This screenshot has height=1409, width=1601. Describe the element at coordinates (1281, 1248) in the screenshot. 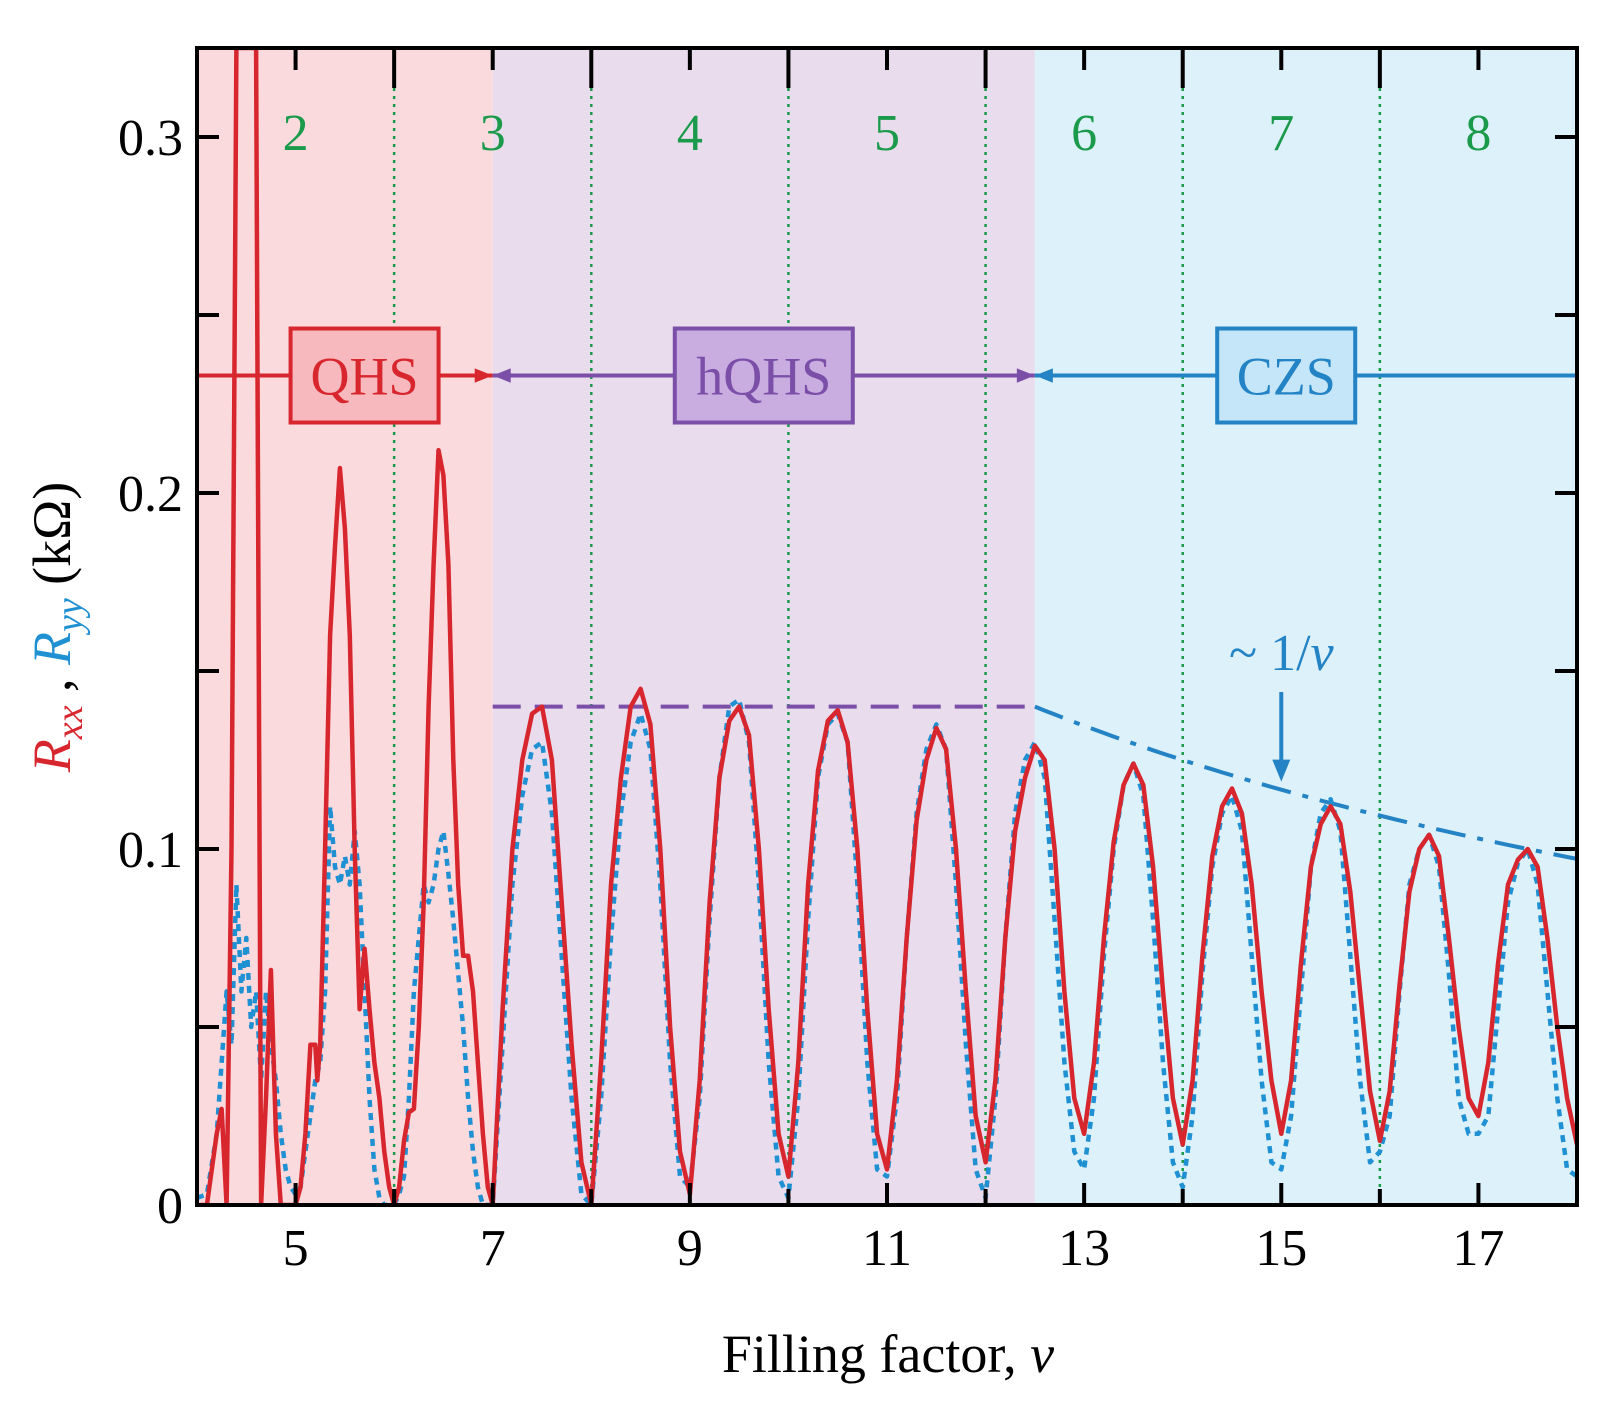

I see `x-tick-label-15: 15` at that location.